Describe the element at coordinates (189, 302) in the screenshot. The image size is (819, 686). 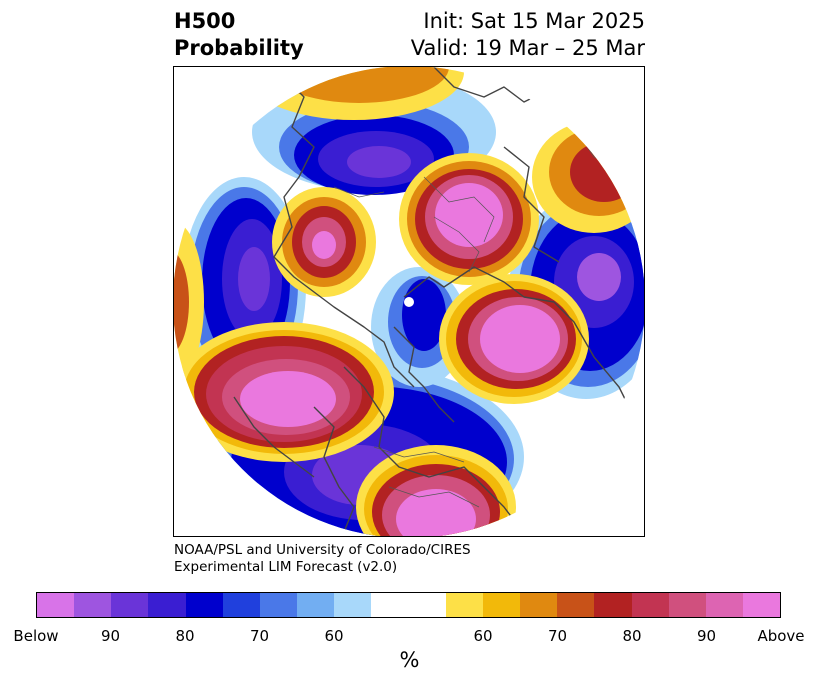
I see `anomaly-above-west-pacific-edge` at that location.